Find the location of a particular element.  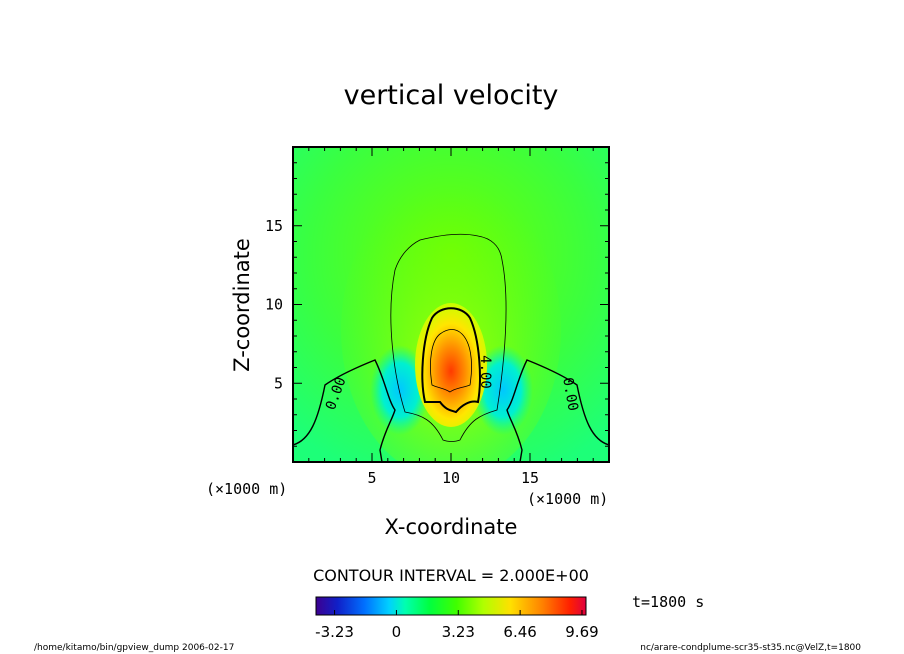

colorbar-tick-label: 0 is located at coordinates (397, 632).